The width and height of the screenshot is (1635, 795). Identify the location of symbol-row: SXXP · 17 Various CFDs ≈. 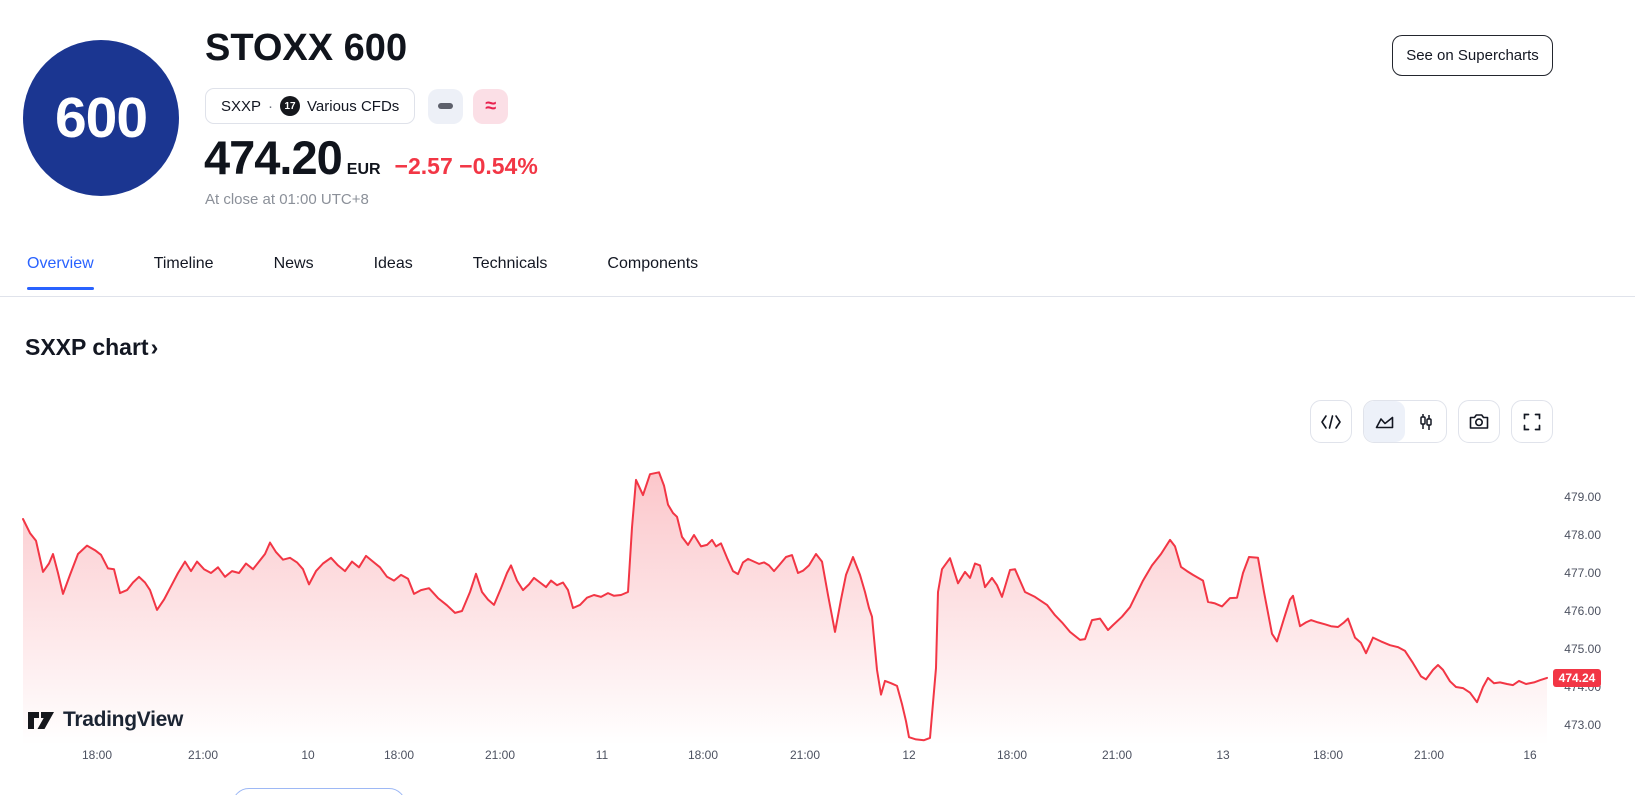
(357, 106).